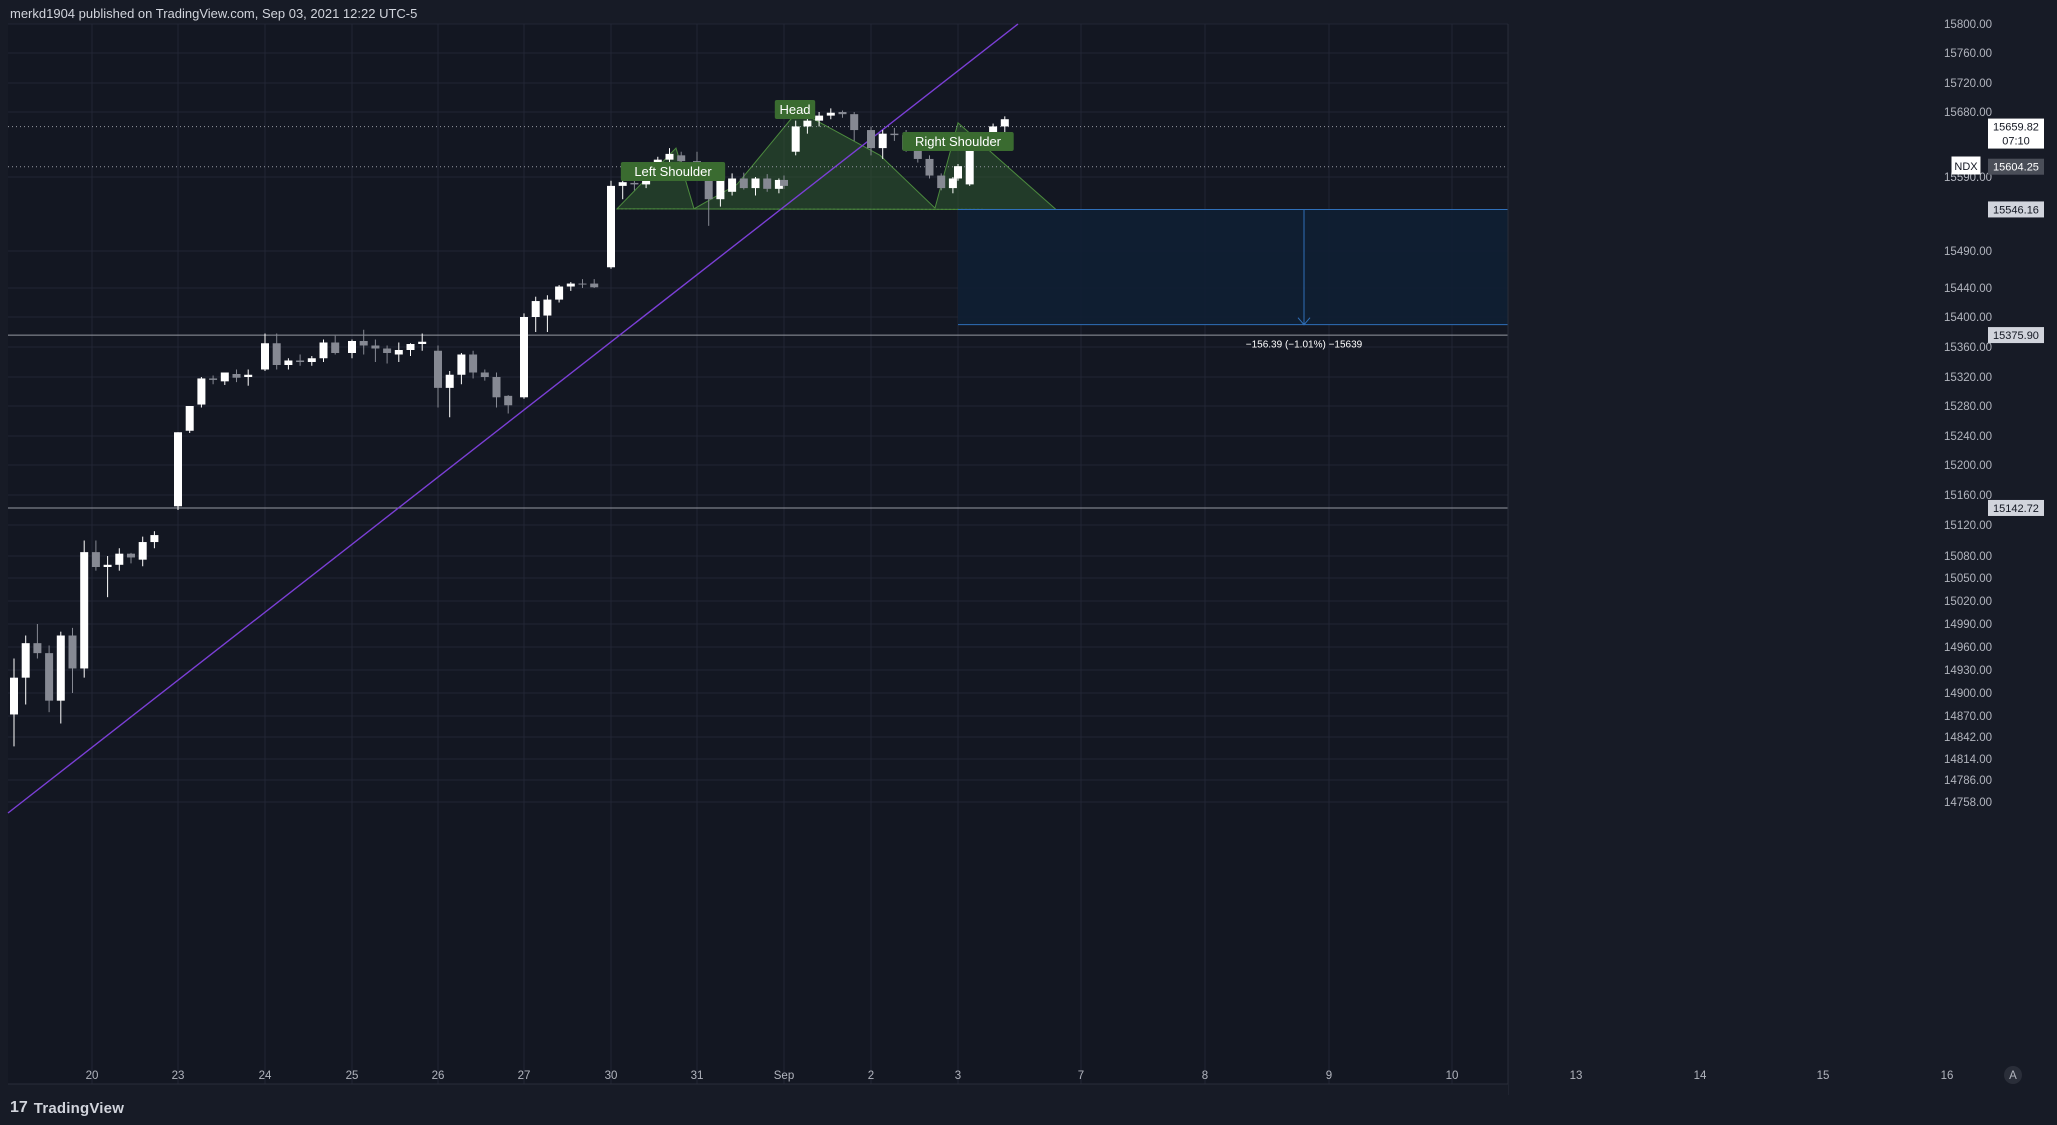  I want to click on price-tick-label: 15240.00, so click(1968, 437).